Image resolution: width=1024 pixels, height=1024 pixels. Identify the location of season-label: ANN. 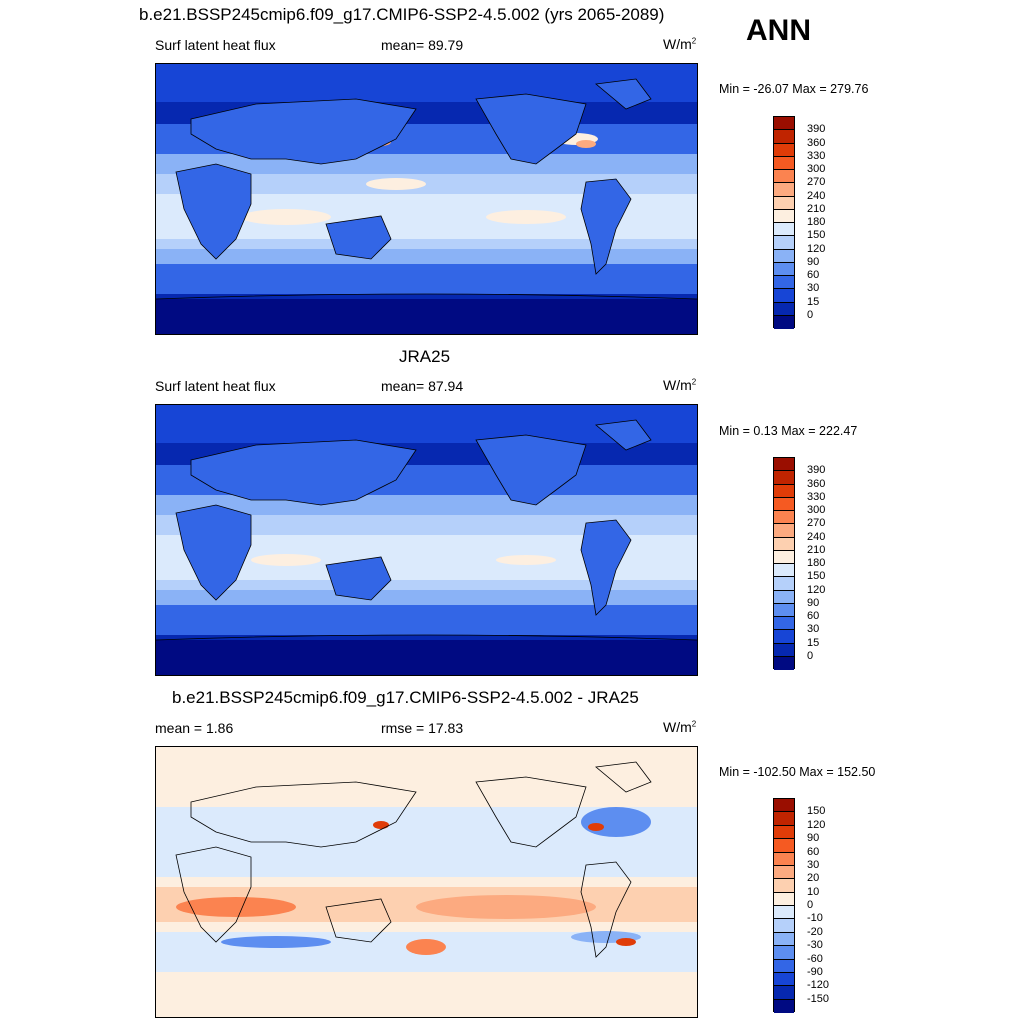
(778, 30).